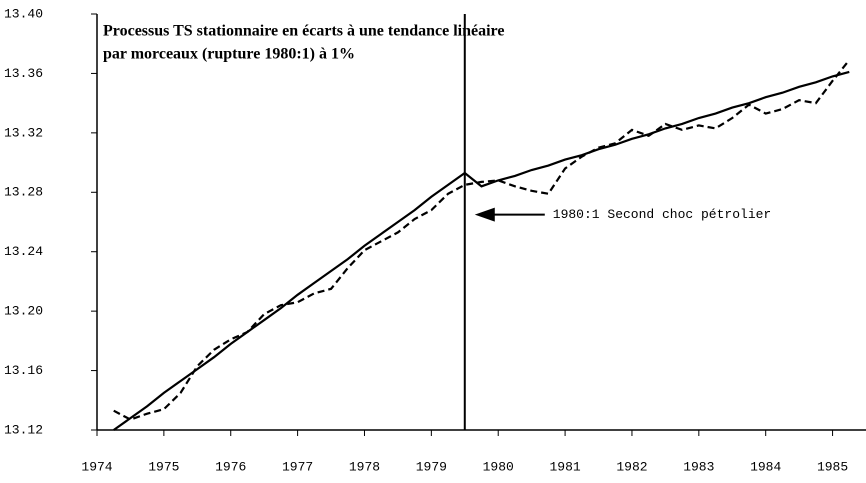  What do you see at coordinates (364, 466) in the screenshot?
I see `x-tick-label: 1978` at bounding box center [364, 466].